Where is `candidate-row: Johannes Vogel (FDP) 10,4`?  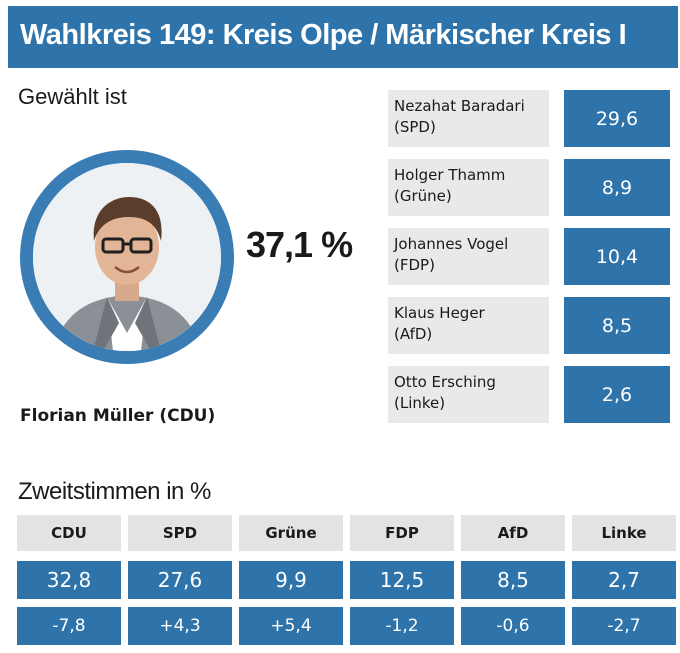
candidate-row: Johannes Vogel (FDP) 10,4 is located at coordinates (529, 256).